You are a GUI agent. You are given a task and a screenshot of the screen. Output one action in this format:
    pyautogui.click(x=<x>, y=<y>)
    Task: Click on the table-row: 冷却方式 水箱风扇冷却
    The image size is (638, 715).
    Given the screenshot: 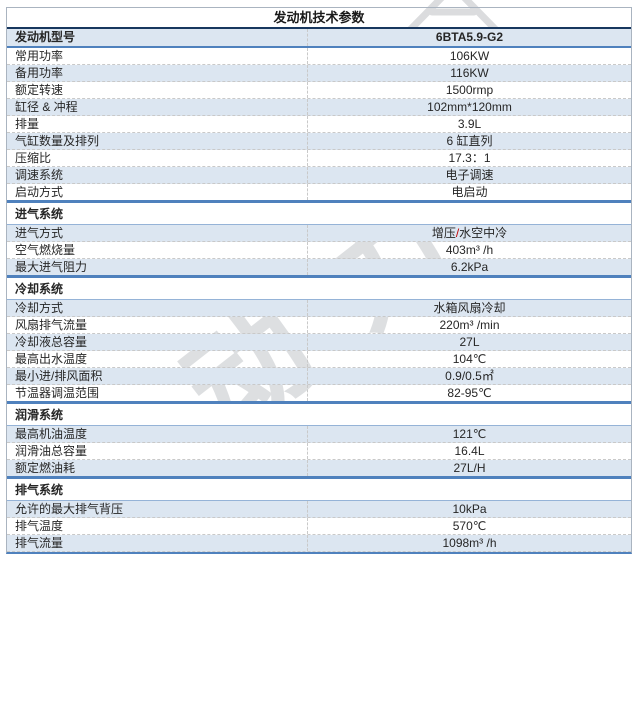 What is the action you would take?
    pyautogui.click(x=319, y=308)
    